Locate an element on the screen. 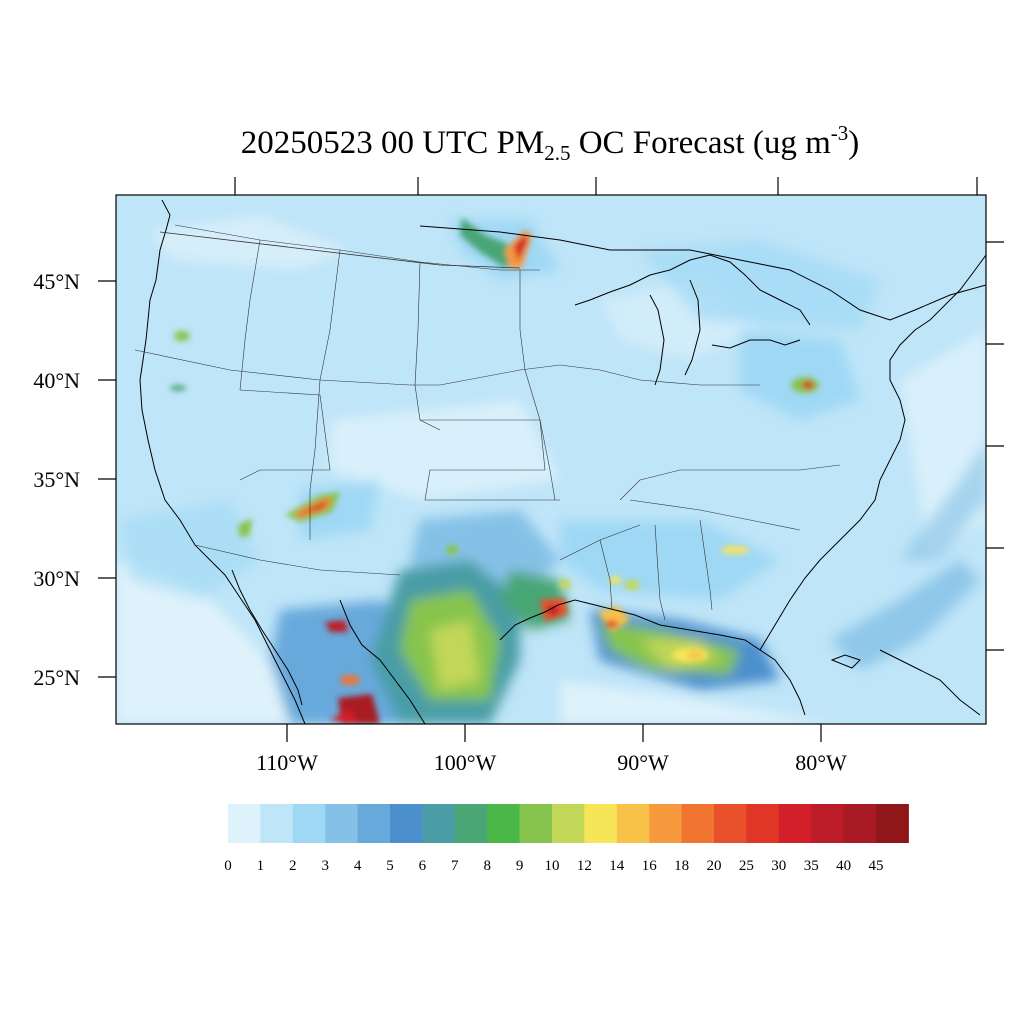  colorbar-label: 1 is located at coordinates (261, 866).